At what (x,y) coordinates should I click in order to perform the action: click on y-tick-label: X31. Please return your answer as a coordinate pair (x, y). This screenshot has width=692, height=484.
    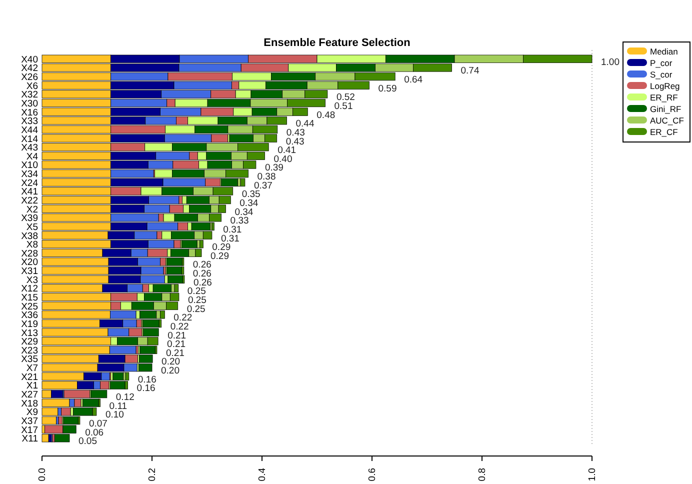
    Looking at the image, I should click on (29, 272).